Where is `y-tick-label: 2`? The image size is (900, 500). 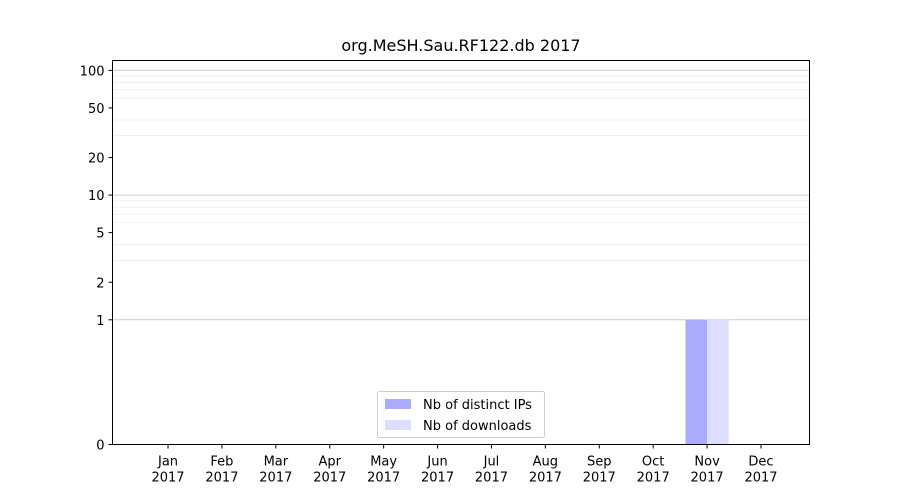
y-tick-label: 2 is located at coordinates (100, 283).